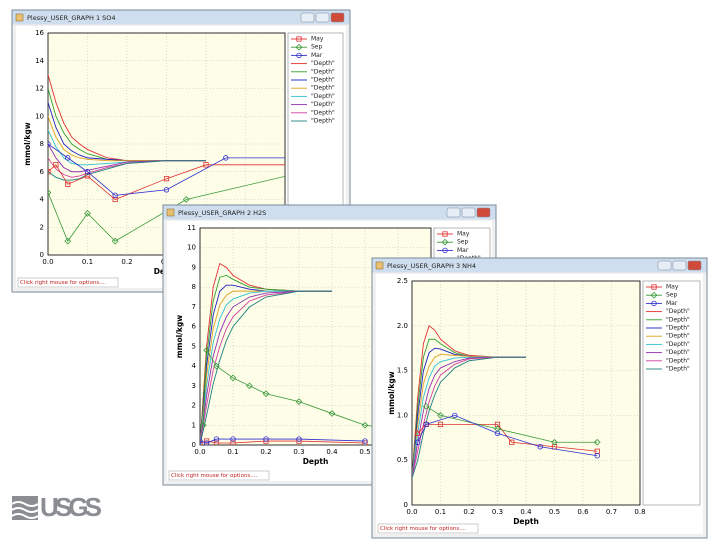 This screenshot has width=720, height=540. What do you see at coordinates (39, 89) in the screenshot?
I see `y-tick-label: 12` at bounding box center [39, 89].